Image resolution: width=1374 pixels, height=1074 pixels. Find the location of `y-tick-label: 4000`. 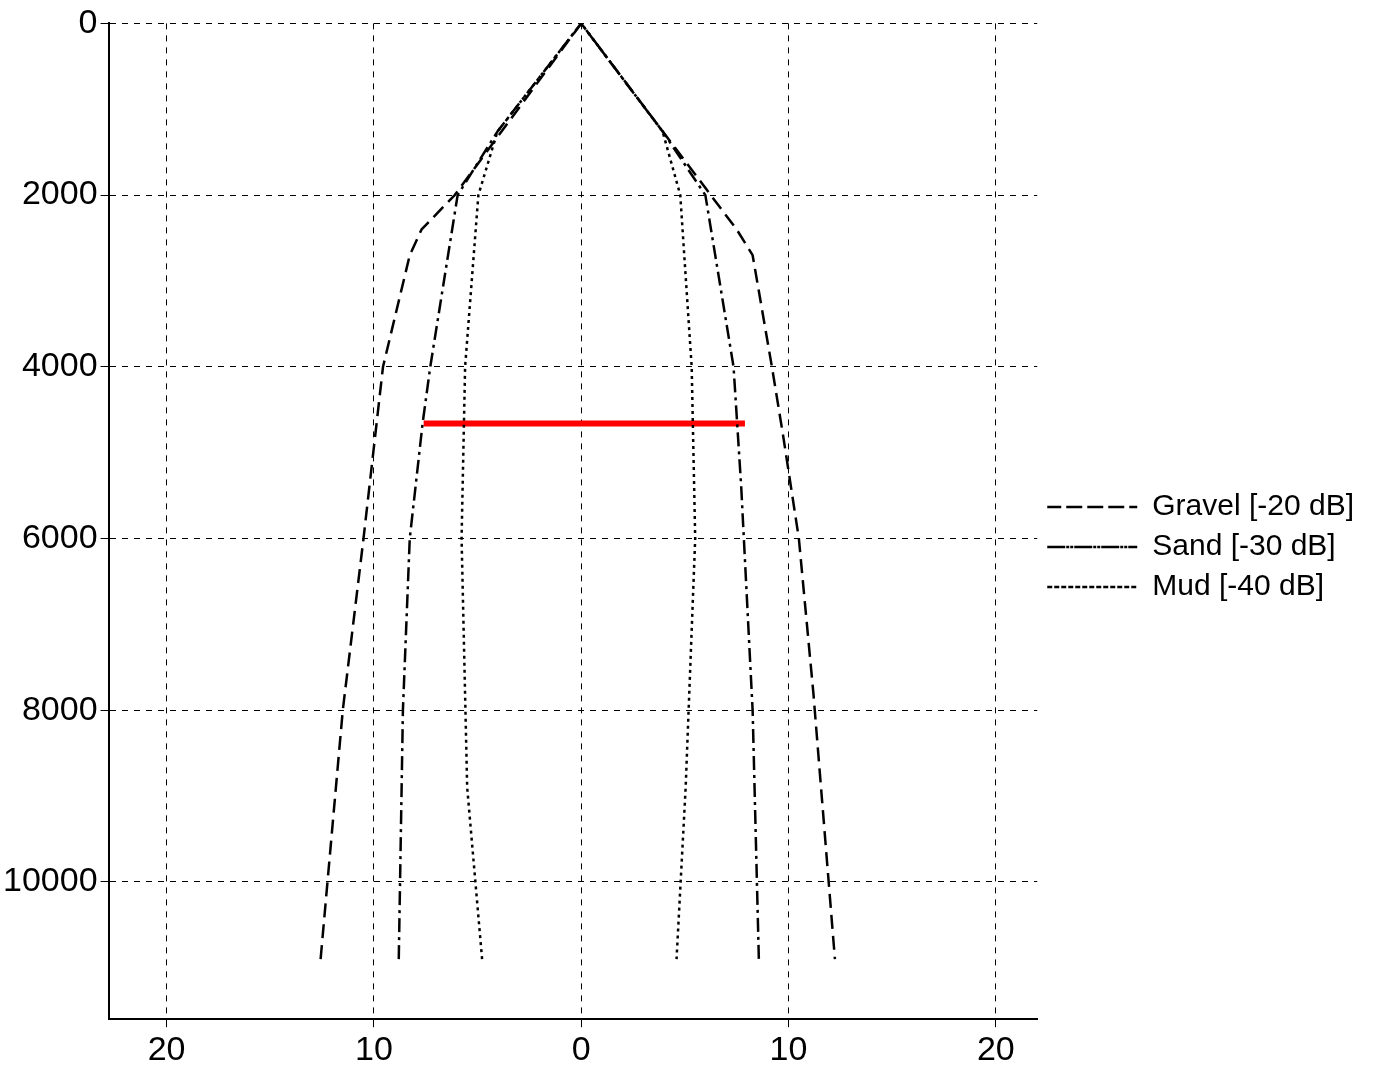

y-tick-label: 4000 is located at coordinates (59, 364).